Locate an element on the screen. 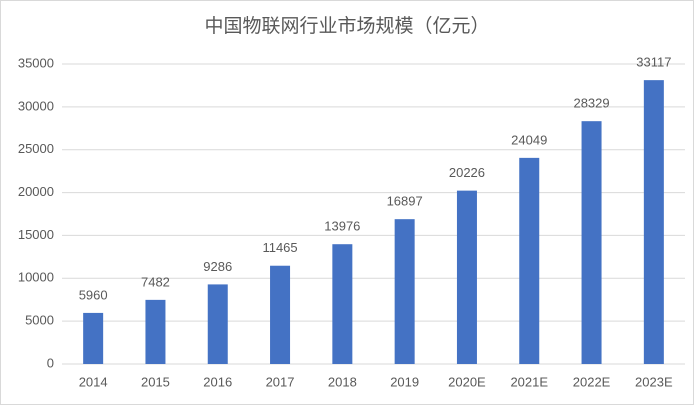 This screenshot has width=694, height=405. y-tick-label: 20000 is located at coordinates (36, 191).